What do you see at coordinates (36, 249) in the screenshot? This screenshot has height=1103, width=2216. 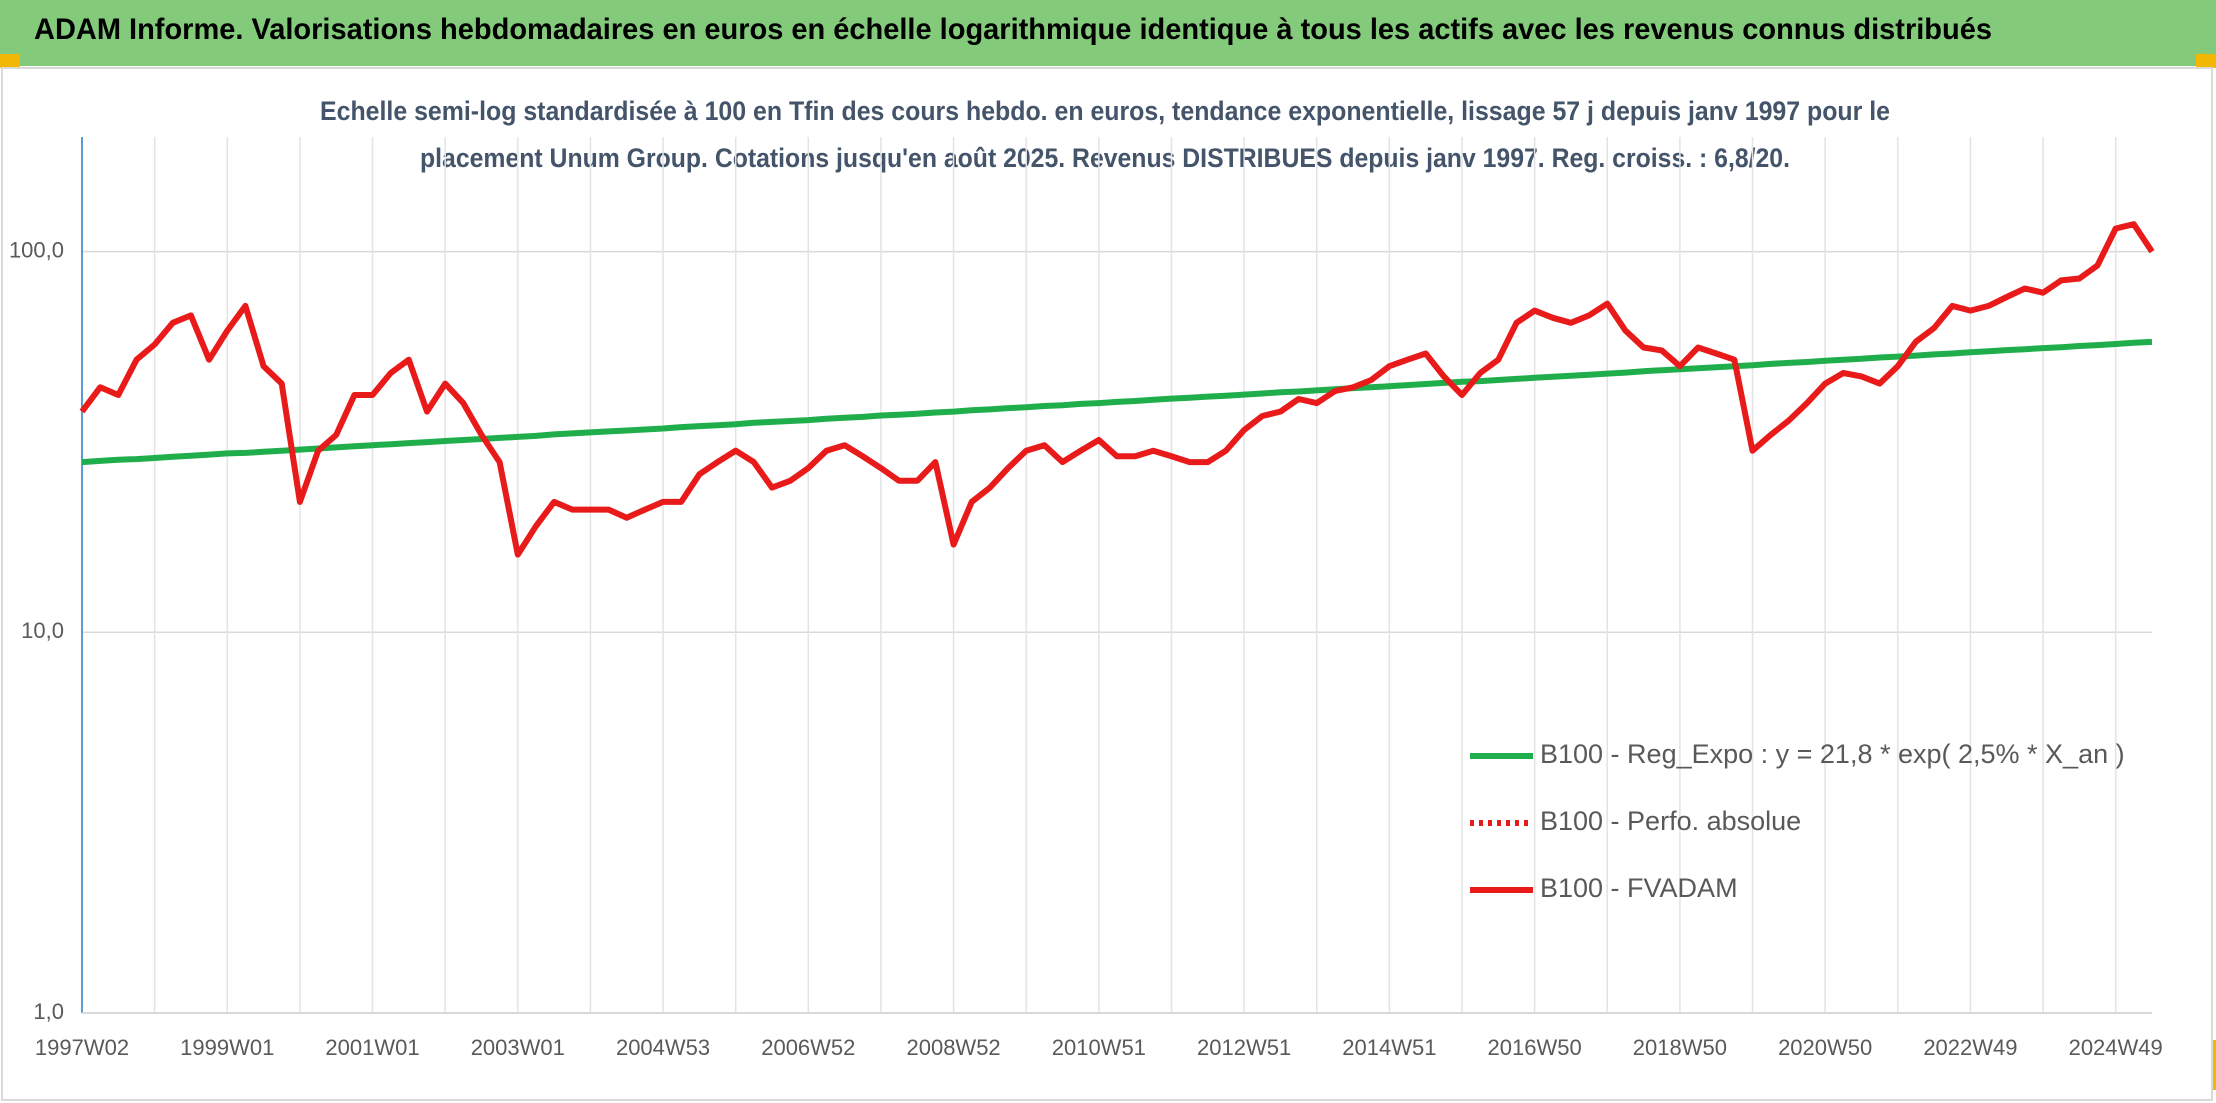 I see `y-tick-label: 100,0` at bounding box center [36, 249].